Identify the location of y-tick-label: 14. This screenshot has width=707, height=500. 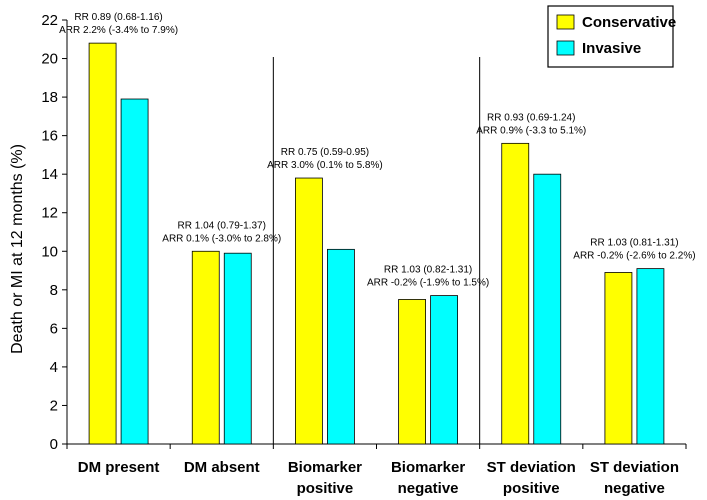
(49, 174).